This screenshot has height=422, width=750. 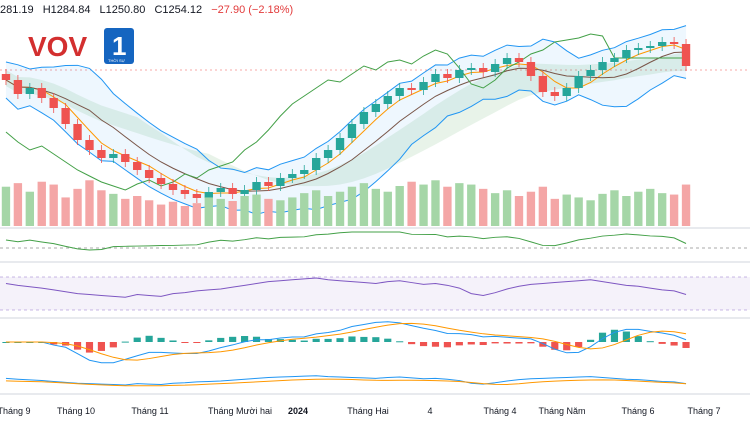 What do you see at coordinates (149, 411) in the screenshot?
I see `x-axis-label: Tháng 11` at bounding box center [149, 411].